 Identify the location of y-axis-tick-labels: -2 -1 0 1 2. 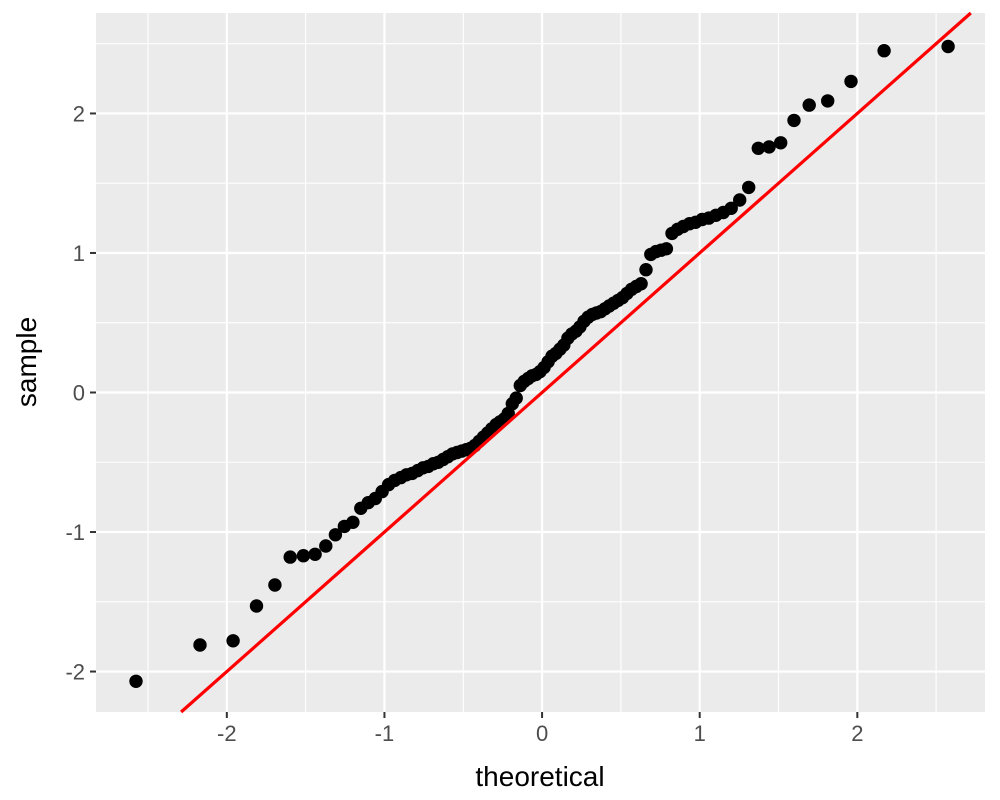
(75, 392).